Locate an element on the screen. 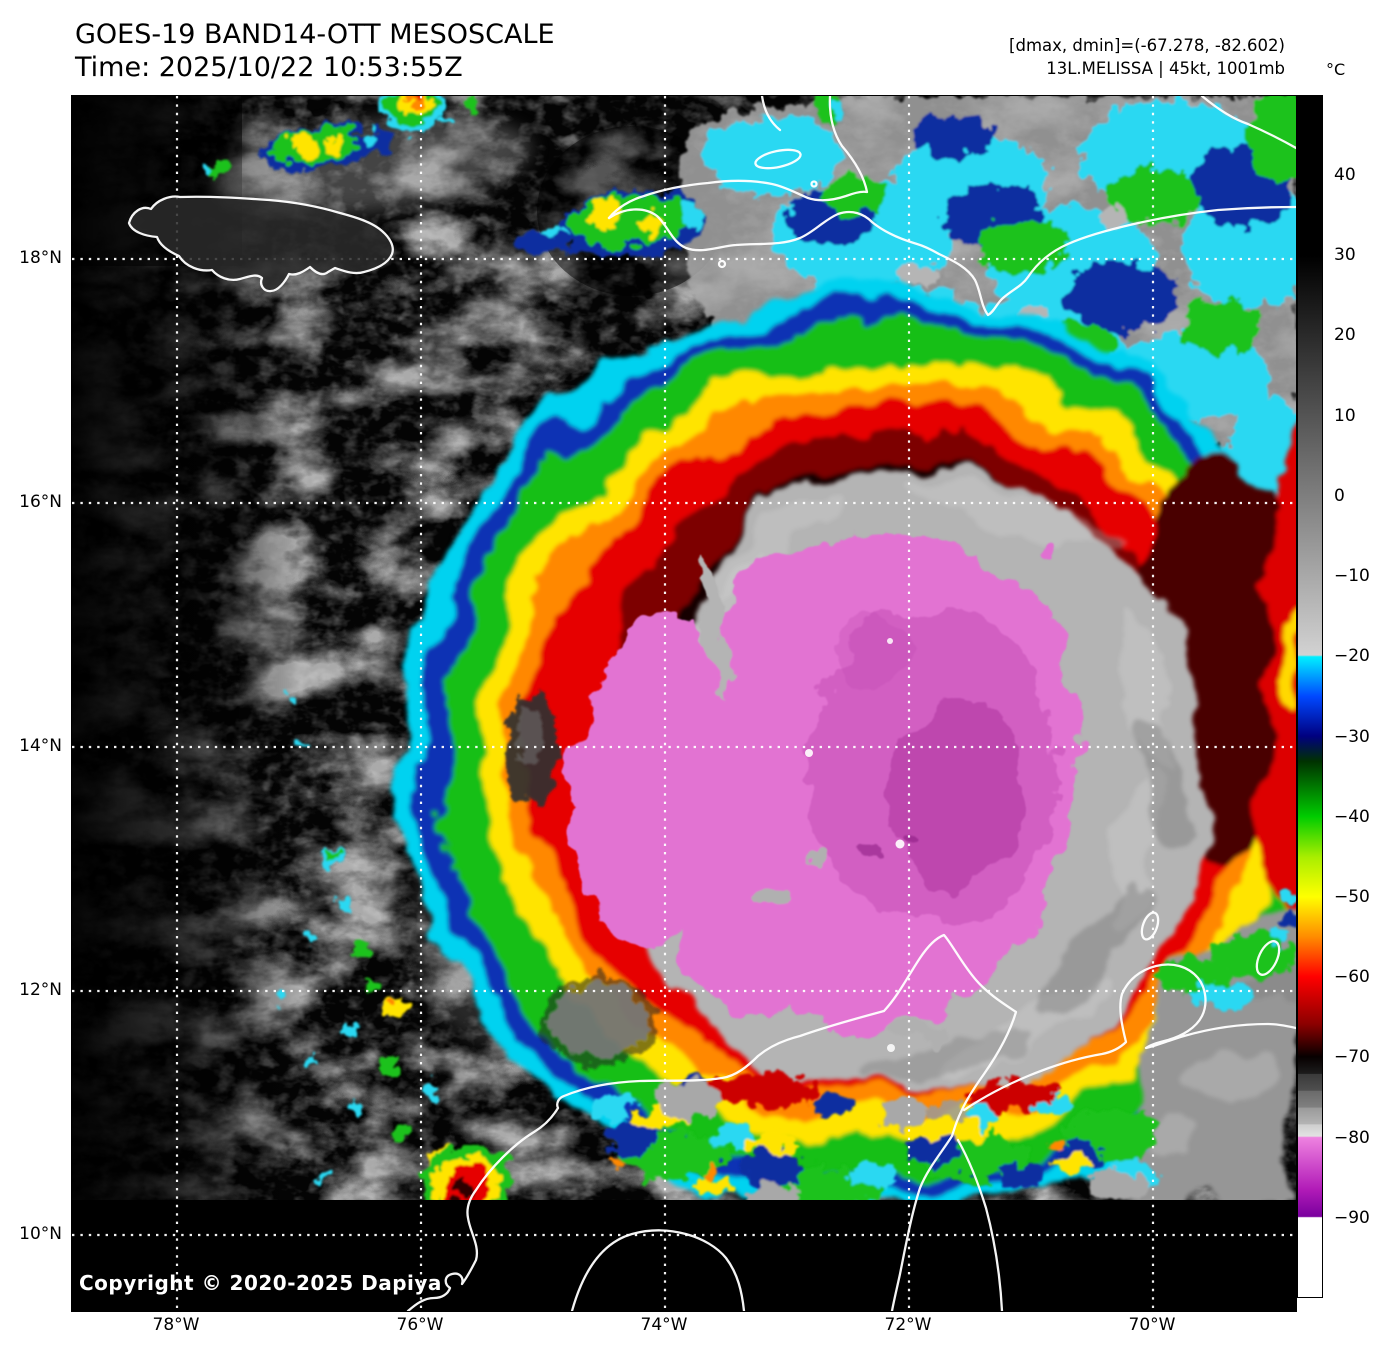  colorbar-tick: 40 is located at coordinates (1345, 175).